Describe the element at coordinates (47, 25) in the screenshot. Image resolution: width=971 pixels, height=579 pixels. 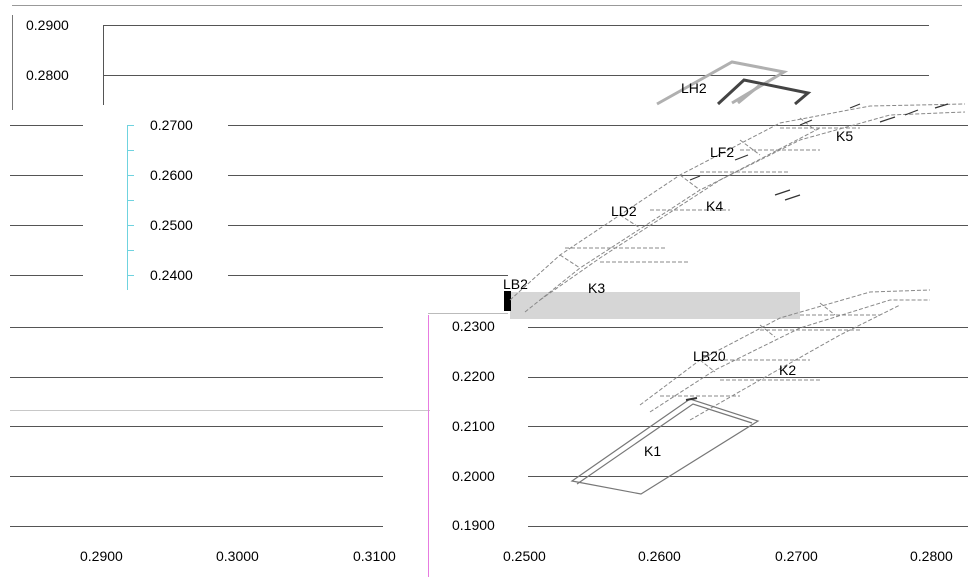
I see `back-y-tick-label: 0.2900` at that location.